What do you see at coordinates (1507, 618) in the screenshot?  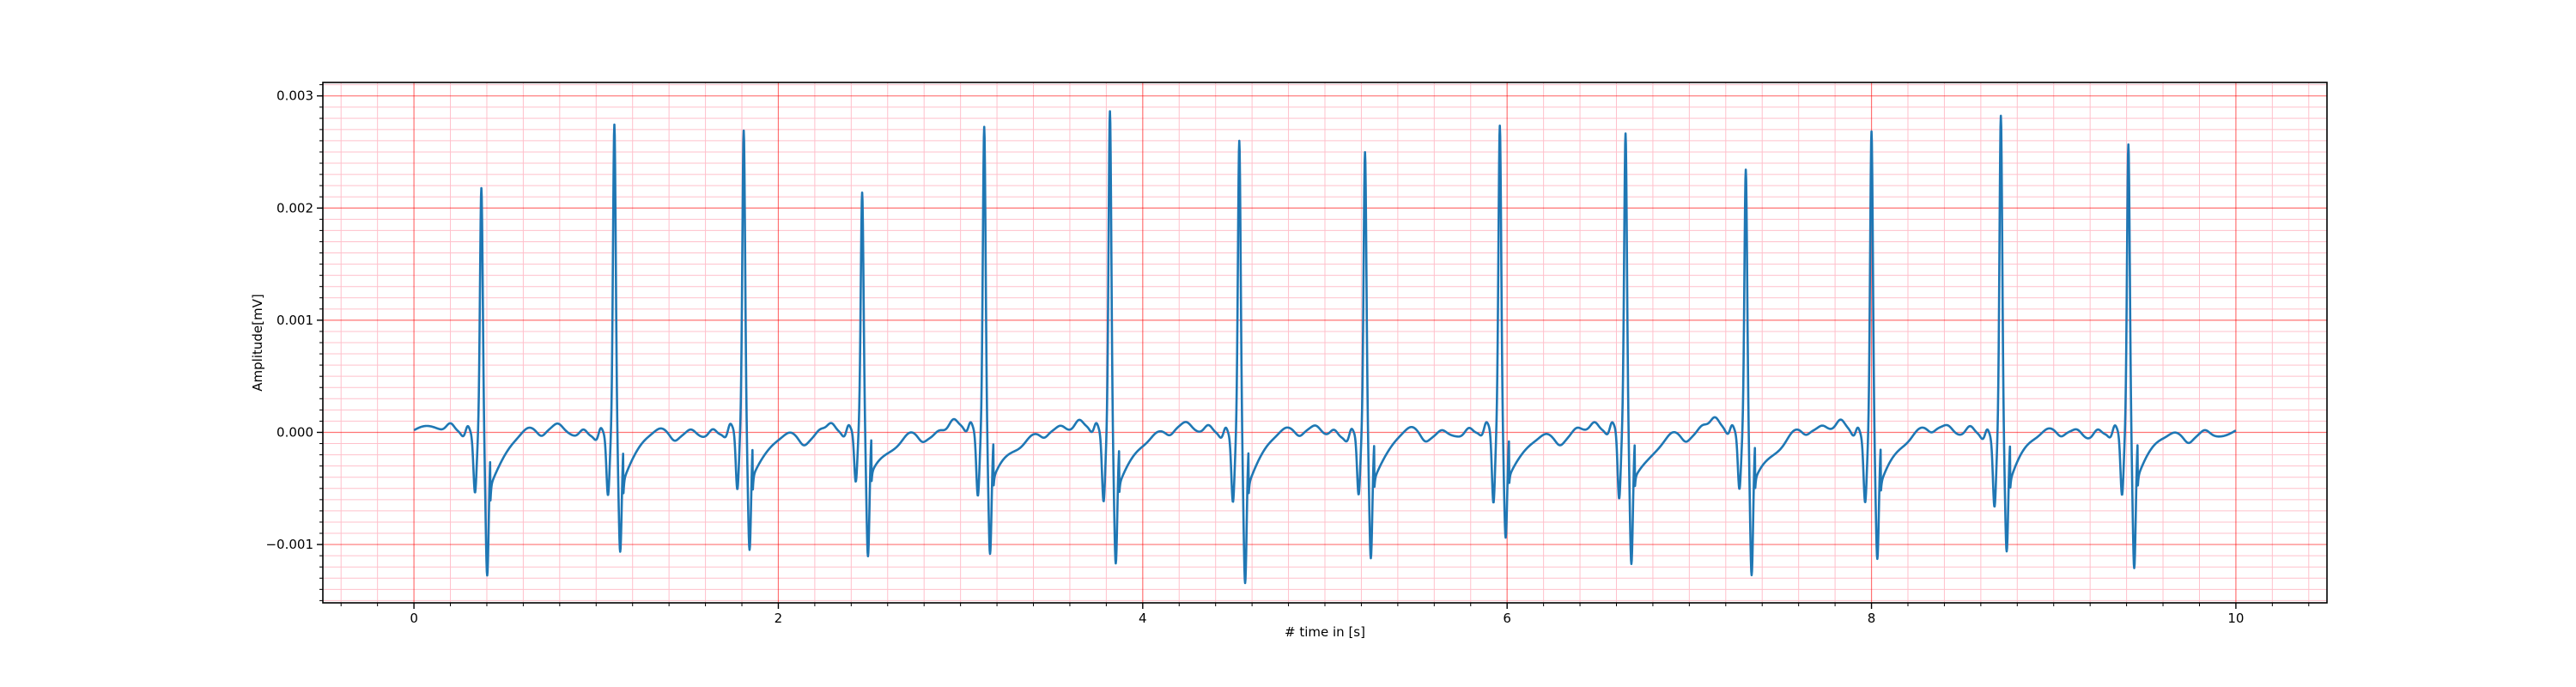 I see `x-tick-label: 6` at bounding box center [1507, 618].